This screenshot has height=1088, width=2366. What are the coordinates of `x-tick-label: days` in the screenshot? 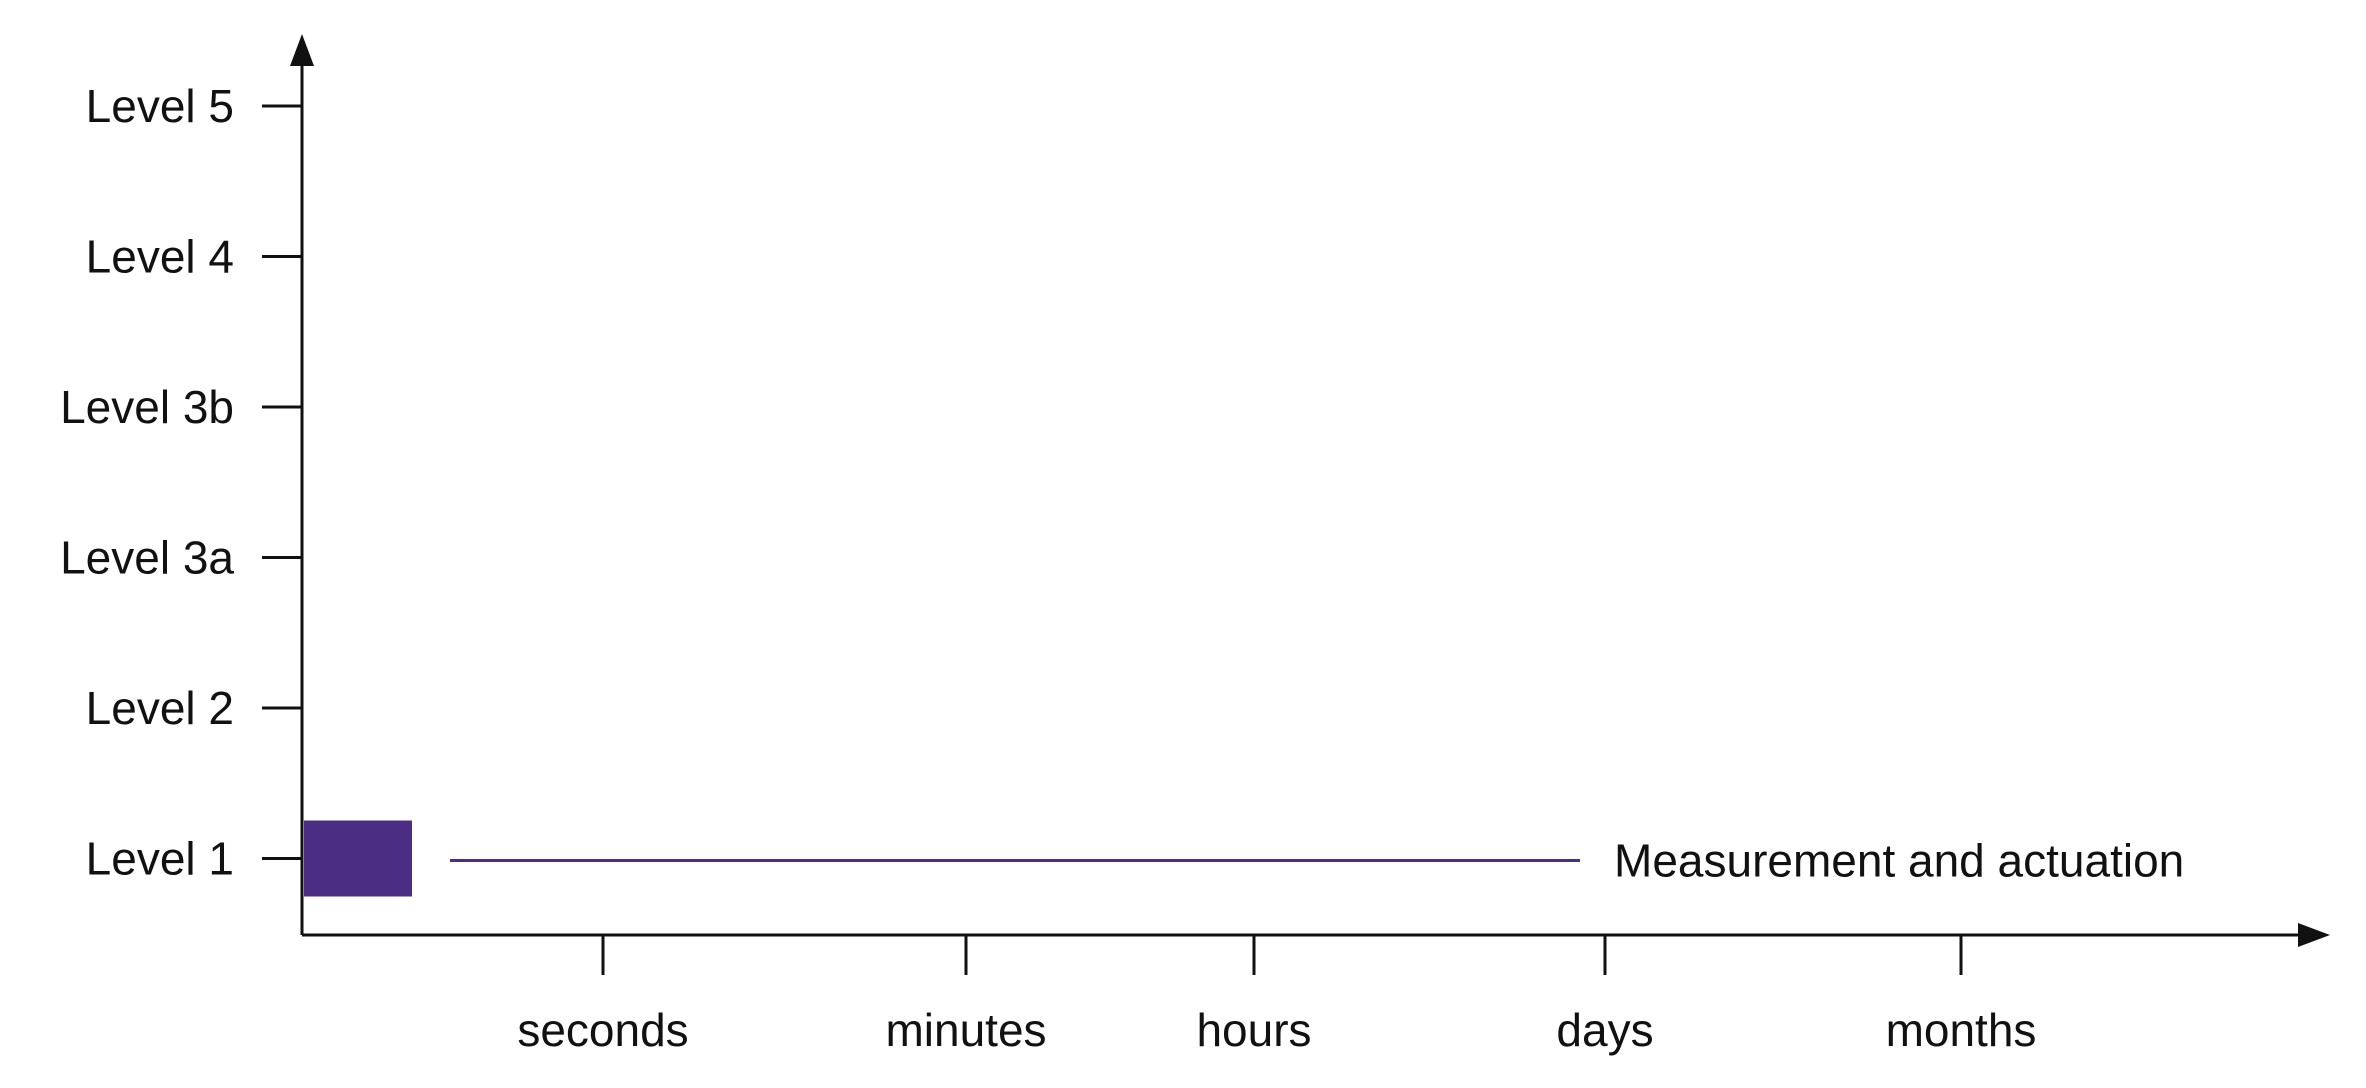 It's located at (1604, 1030).